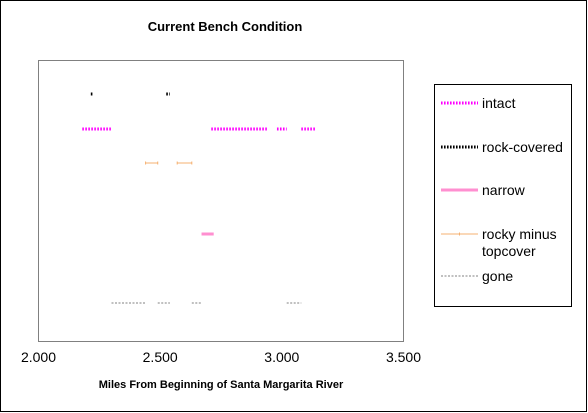  Describe the element at coordinates (519, 242) in the screenshot. I see `legend-label: rocky minus topcover` at that location.